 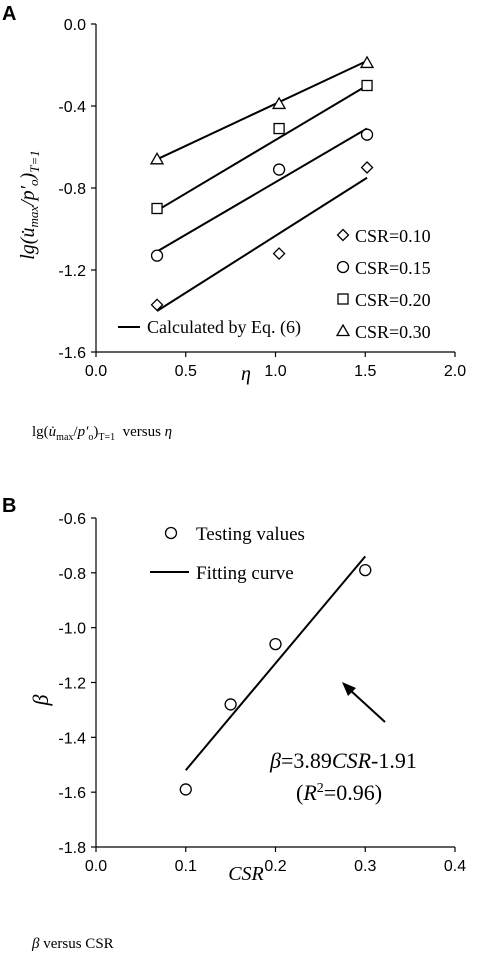 I want to click on panel-a-fit-lines, so click(x=262, y=185).